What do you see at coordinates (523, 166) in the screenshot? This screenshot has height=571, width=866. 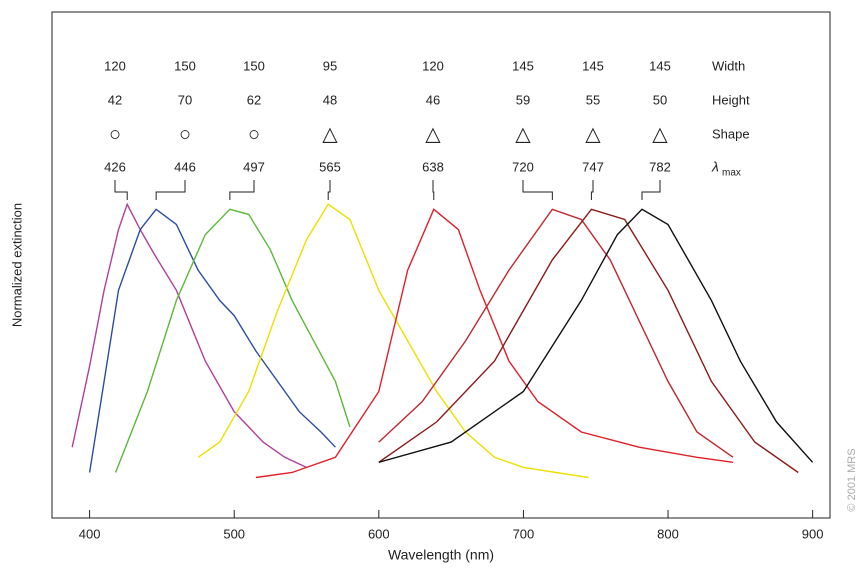 I see `lambda-max-value: 720` at bounding box center [523, 166].